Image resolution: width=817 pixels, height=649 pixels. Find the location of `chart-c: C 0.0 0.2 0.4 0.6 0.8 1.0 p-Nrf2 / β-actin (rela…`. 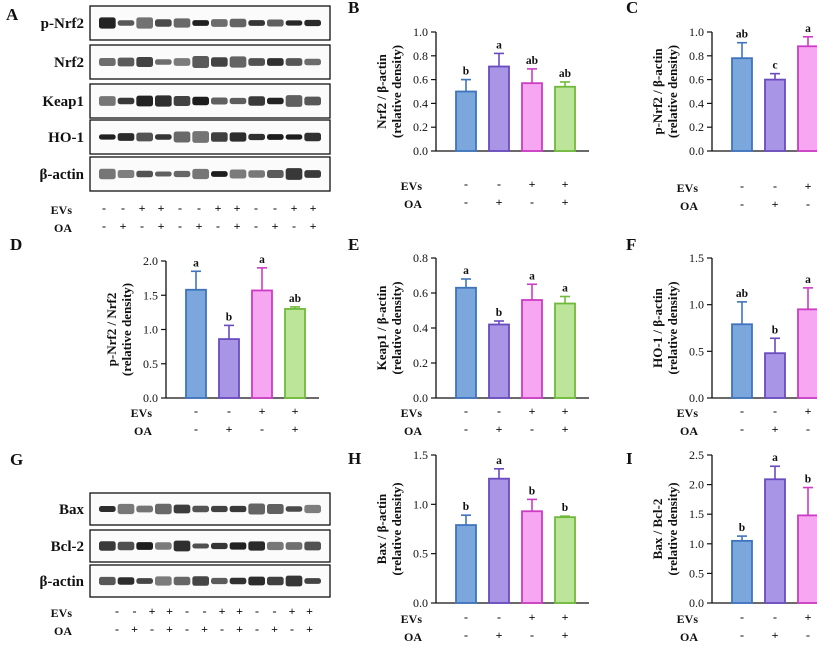

chart-c: C 0.0 0.2 0.4 0.6 0.8 1.0 p-Nrf2 / β-actin (rela… is located at coordinates (721, 106).